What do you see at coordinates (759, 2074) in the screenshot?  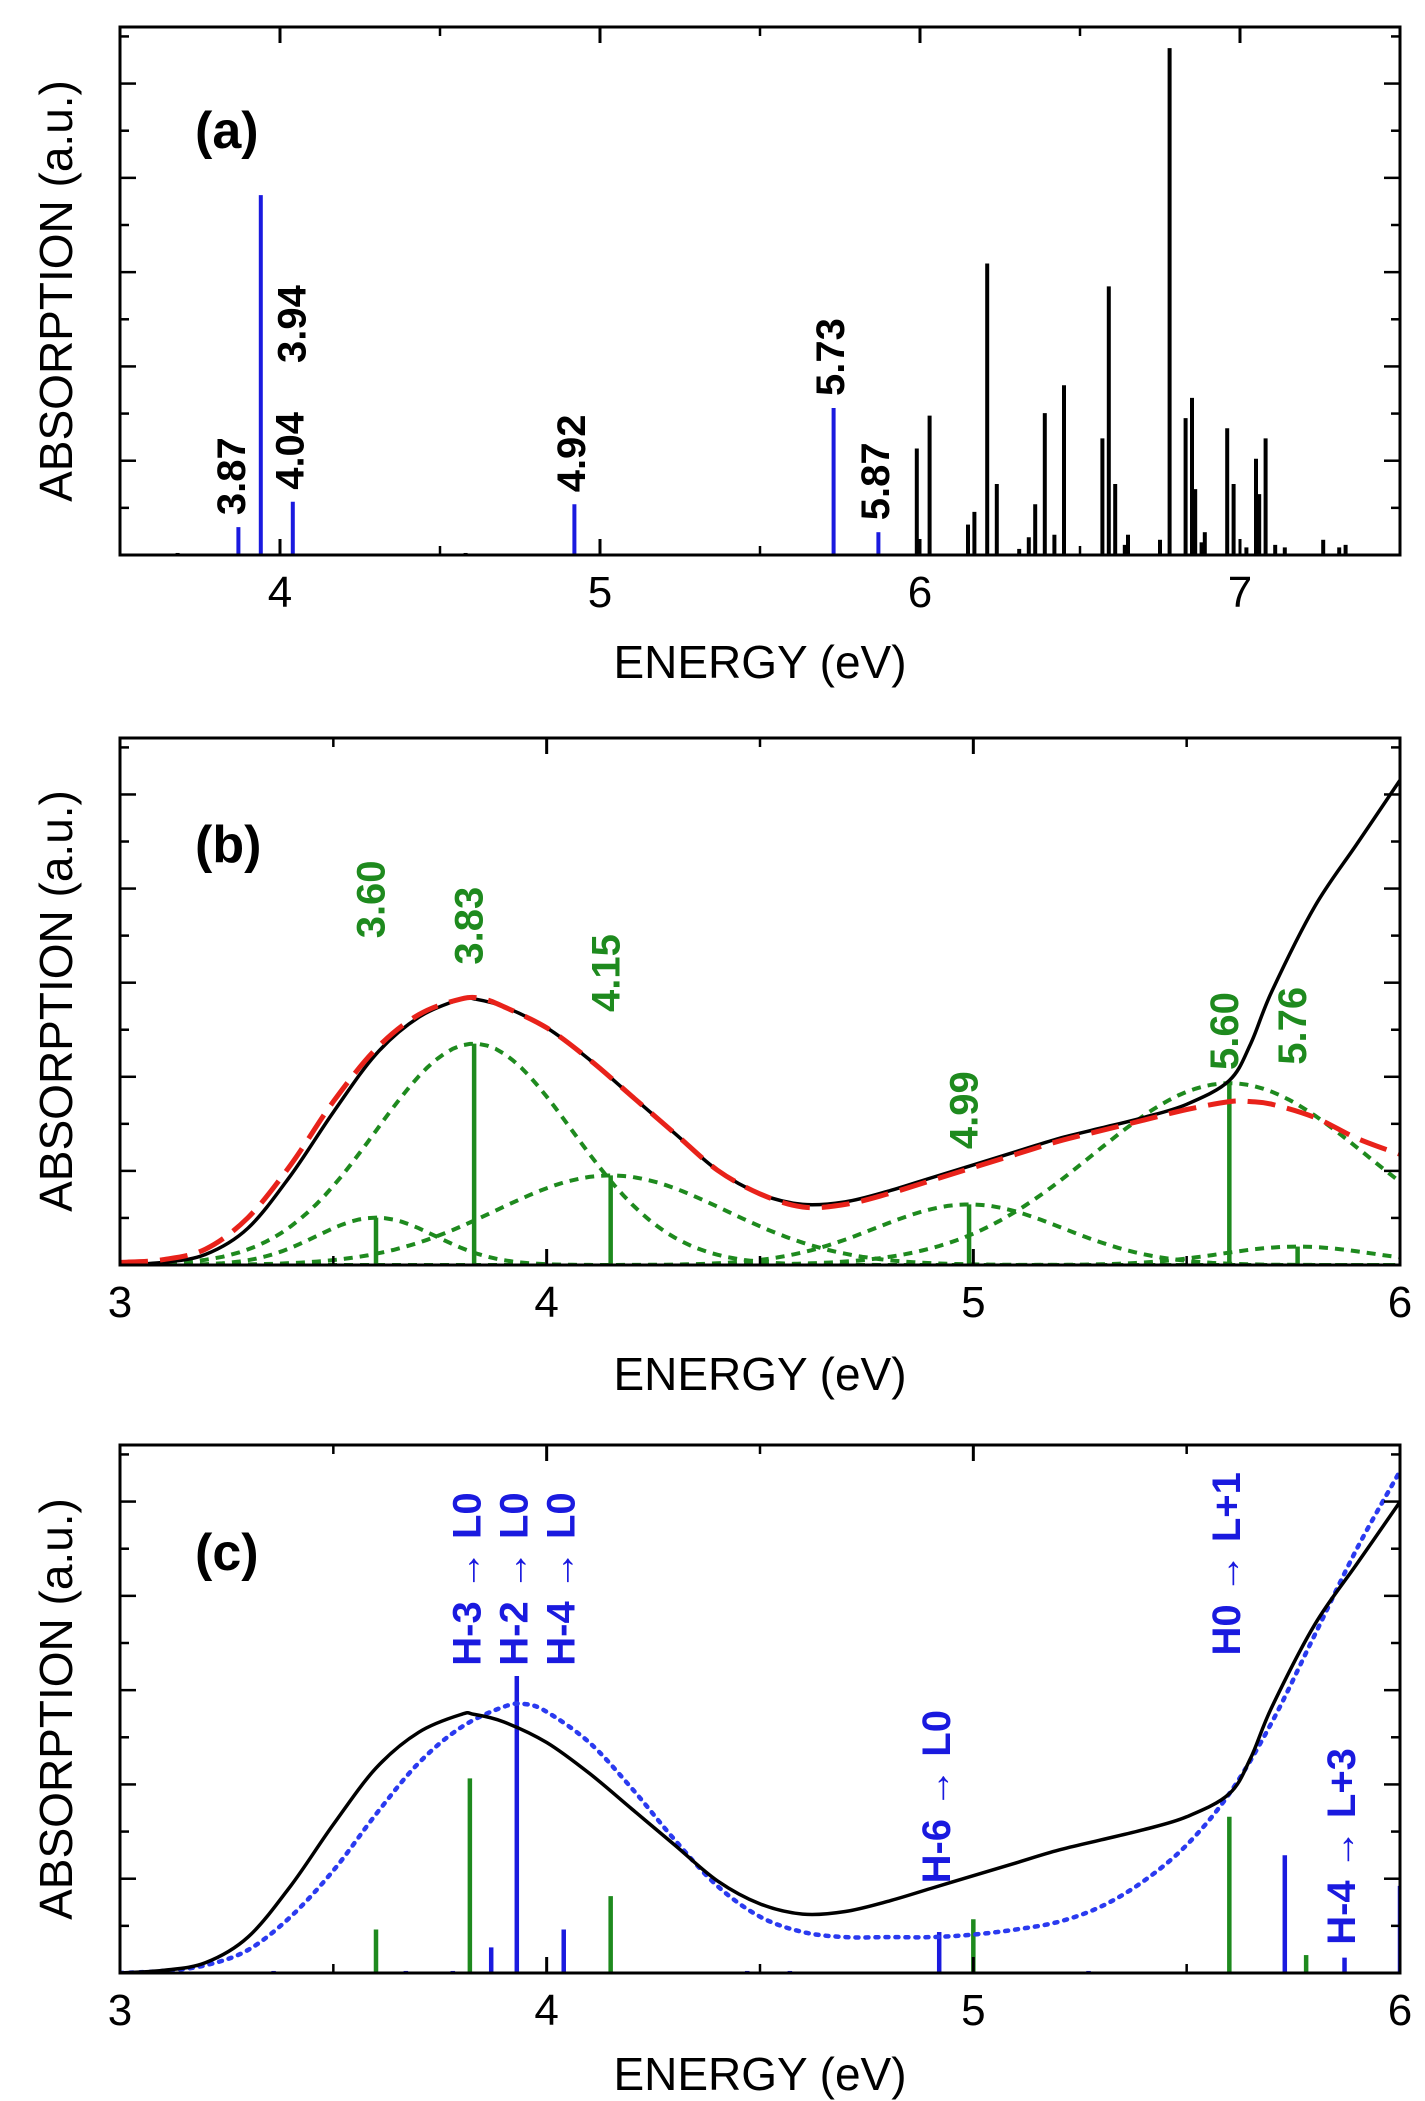 I see `panel-c-xlabel: ENERGY (eV)` at bounding box center [759, 2074].